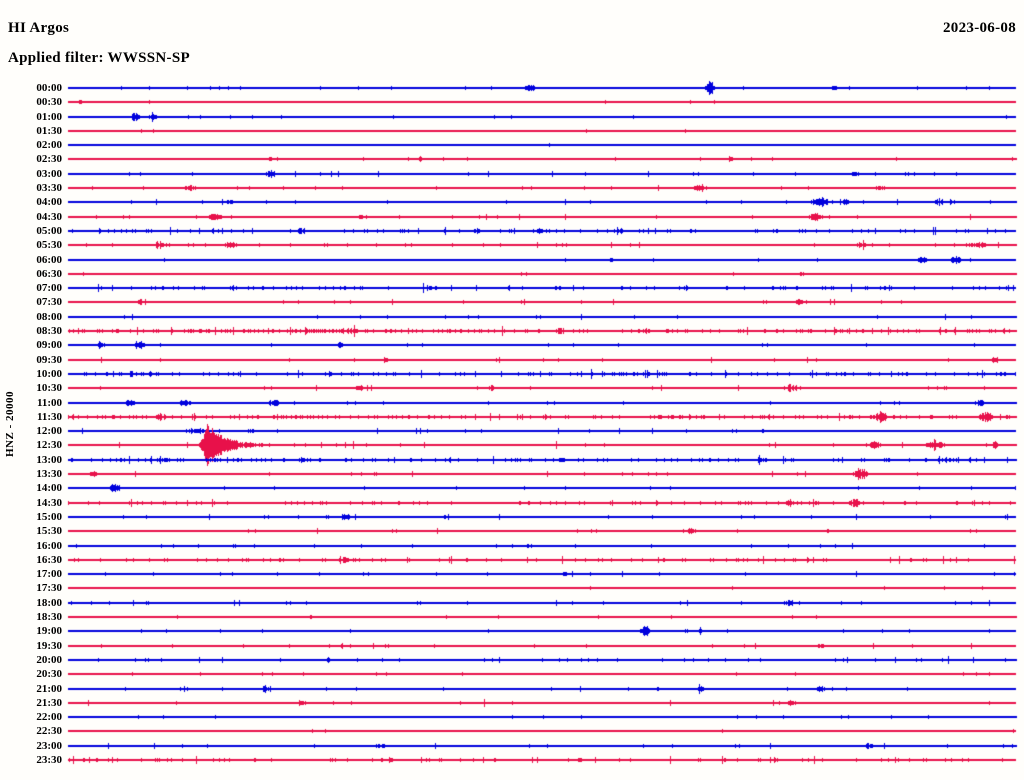 The width and height of the screenshot is (1024, 780). What do you see at coordinates (49, 288) in the screenshot?
I see `time-label: 07:00` at bounding box center [49, 288].